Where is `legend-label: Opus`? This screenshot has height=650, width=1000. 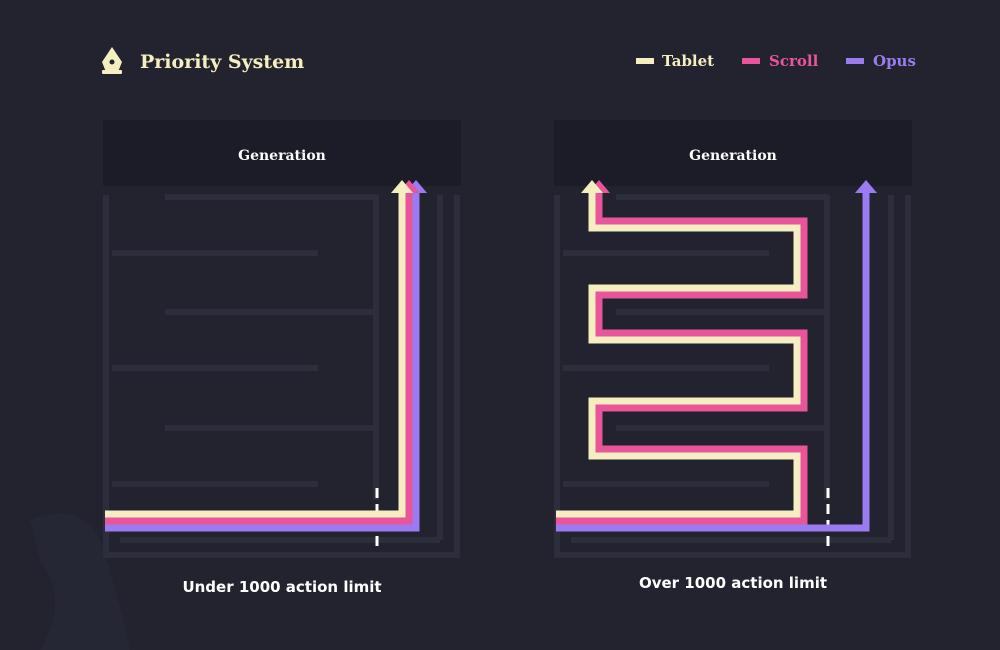
legend-label: Opus is located at coordinates (894, 61).